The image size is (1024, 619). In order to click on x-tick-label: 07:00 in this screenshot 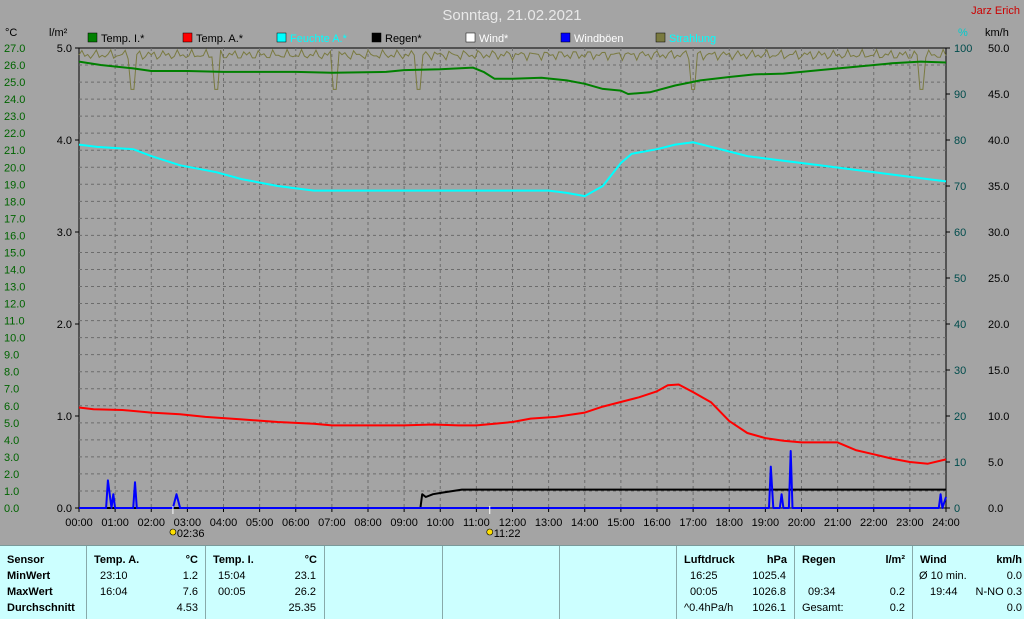, I will do `click(332, 523)`.